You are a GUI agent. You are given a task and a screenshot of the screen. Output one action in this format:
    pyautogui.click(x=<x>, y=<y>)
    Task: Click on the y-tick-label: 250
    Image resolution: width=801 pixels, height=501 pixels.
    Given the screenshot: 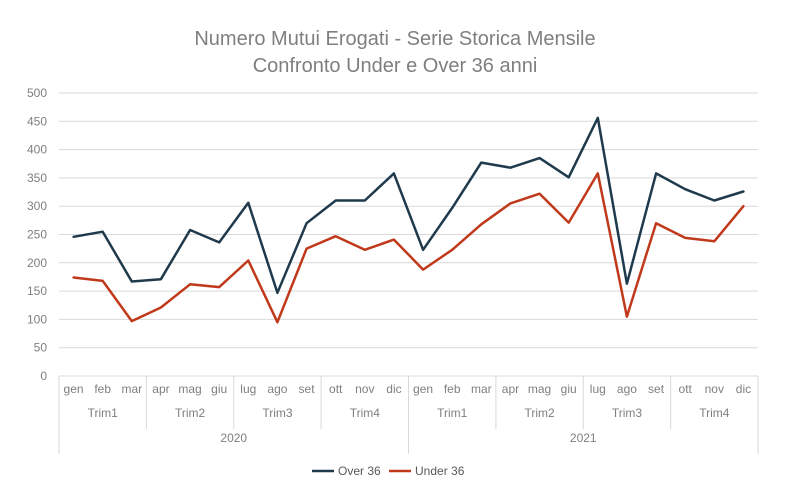 What is the action you would take?
    pyautogui.click(x=37, y=235)
    